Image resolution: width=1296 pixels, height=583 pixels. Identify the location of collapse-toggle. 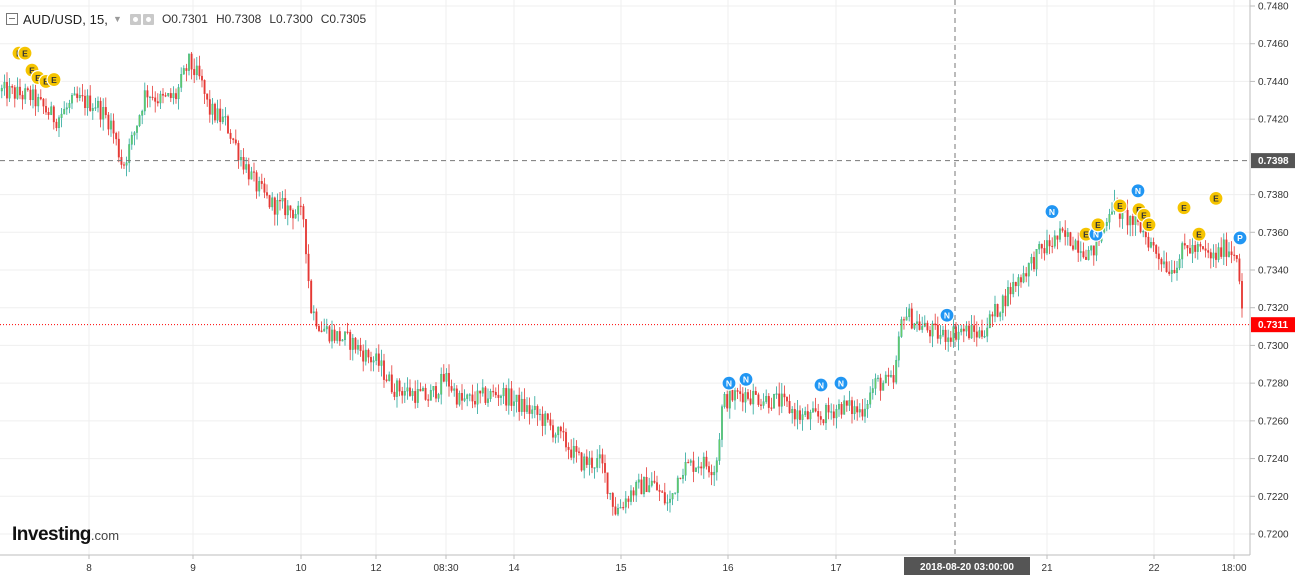
(12, 19).